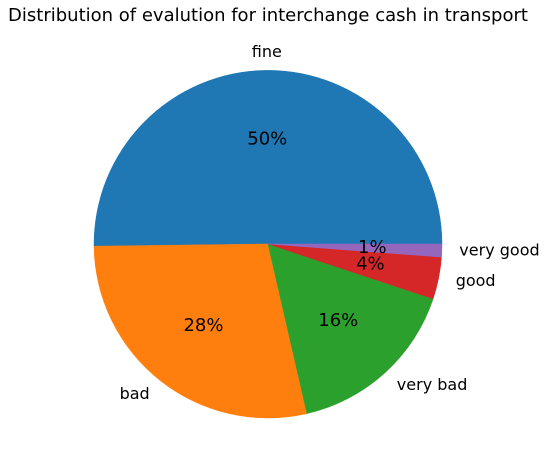 The width and height of the screenshot is (549, 469). What do you see at coordinates (476, 280) in the screenshot?
I see `category-label-good: good` at bounding box center [476, 280].